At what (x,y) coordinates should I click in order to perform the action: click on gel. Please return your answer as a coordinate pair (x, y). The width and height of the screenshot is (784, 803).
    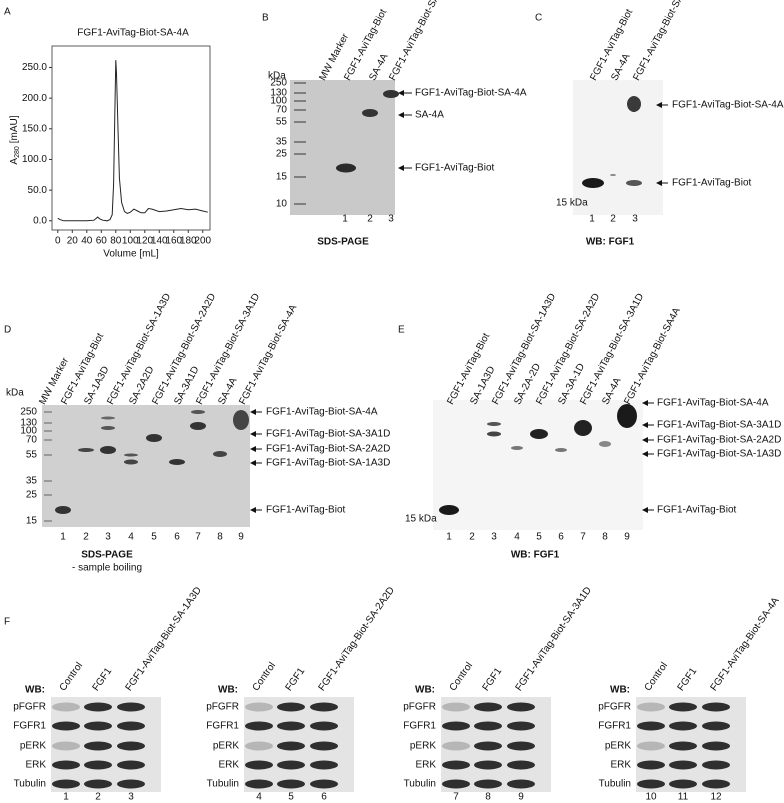
    Looking at the image, I should click on (342, 147).